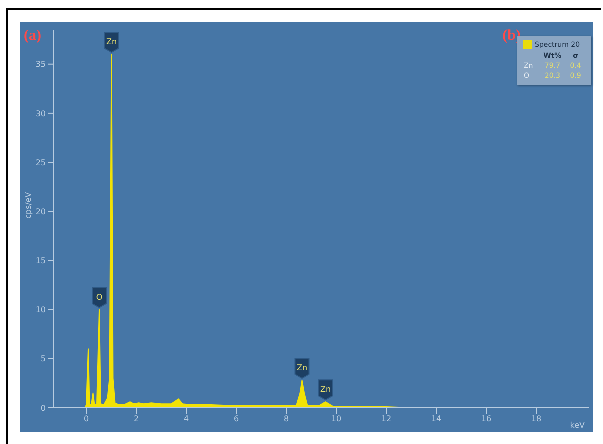 This screenshot has width=603, height=444. What do you see at coordinates (41, 211) in the screenshot?
I see `y-tick-label: 20` at bounding box center [41, 211].